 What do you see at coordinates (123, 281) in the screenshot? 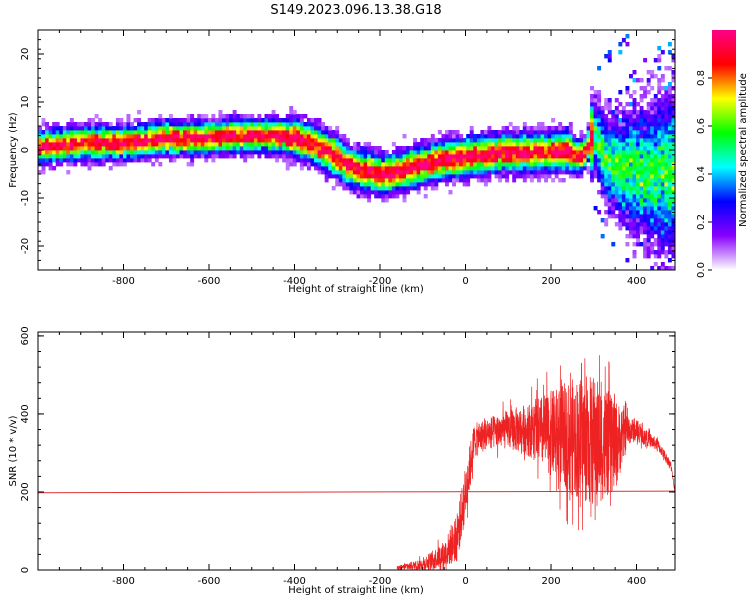
I see `spectrogram-x-tick-label: -800` at bounding box center [123, 281].